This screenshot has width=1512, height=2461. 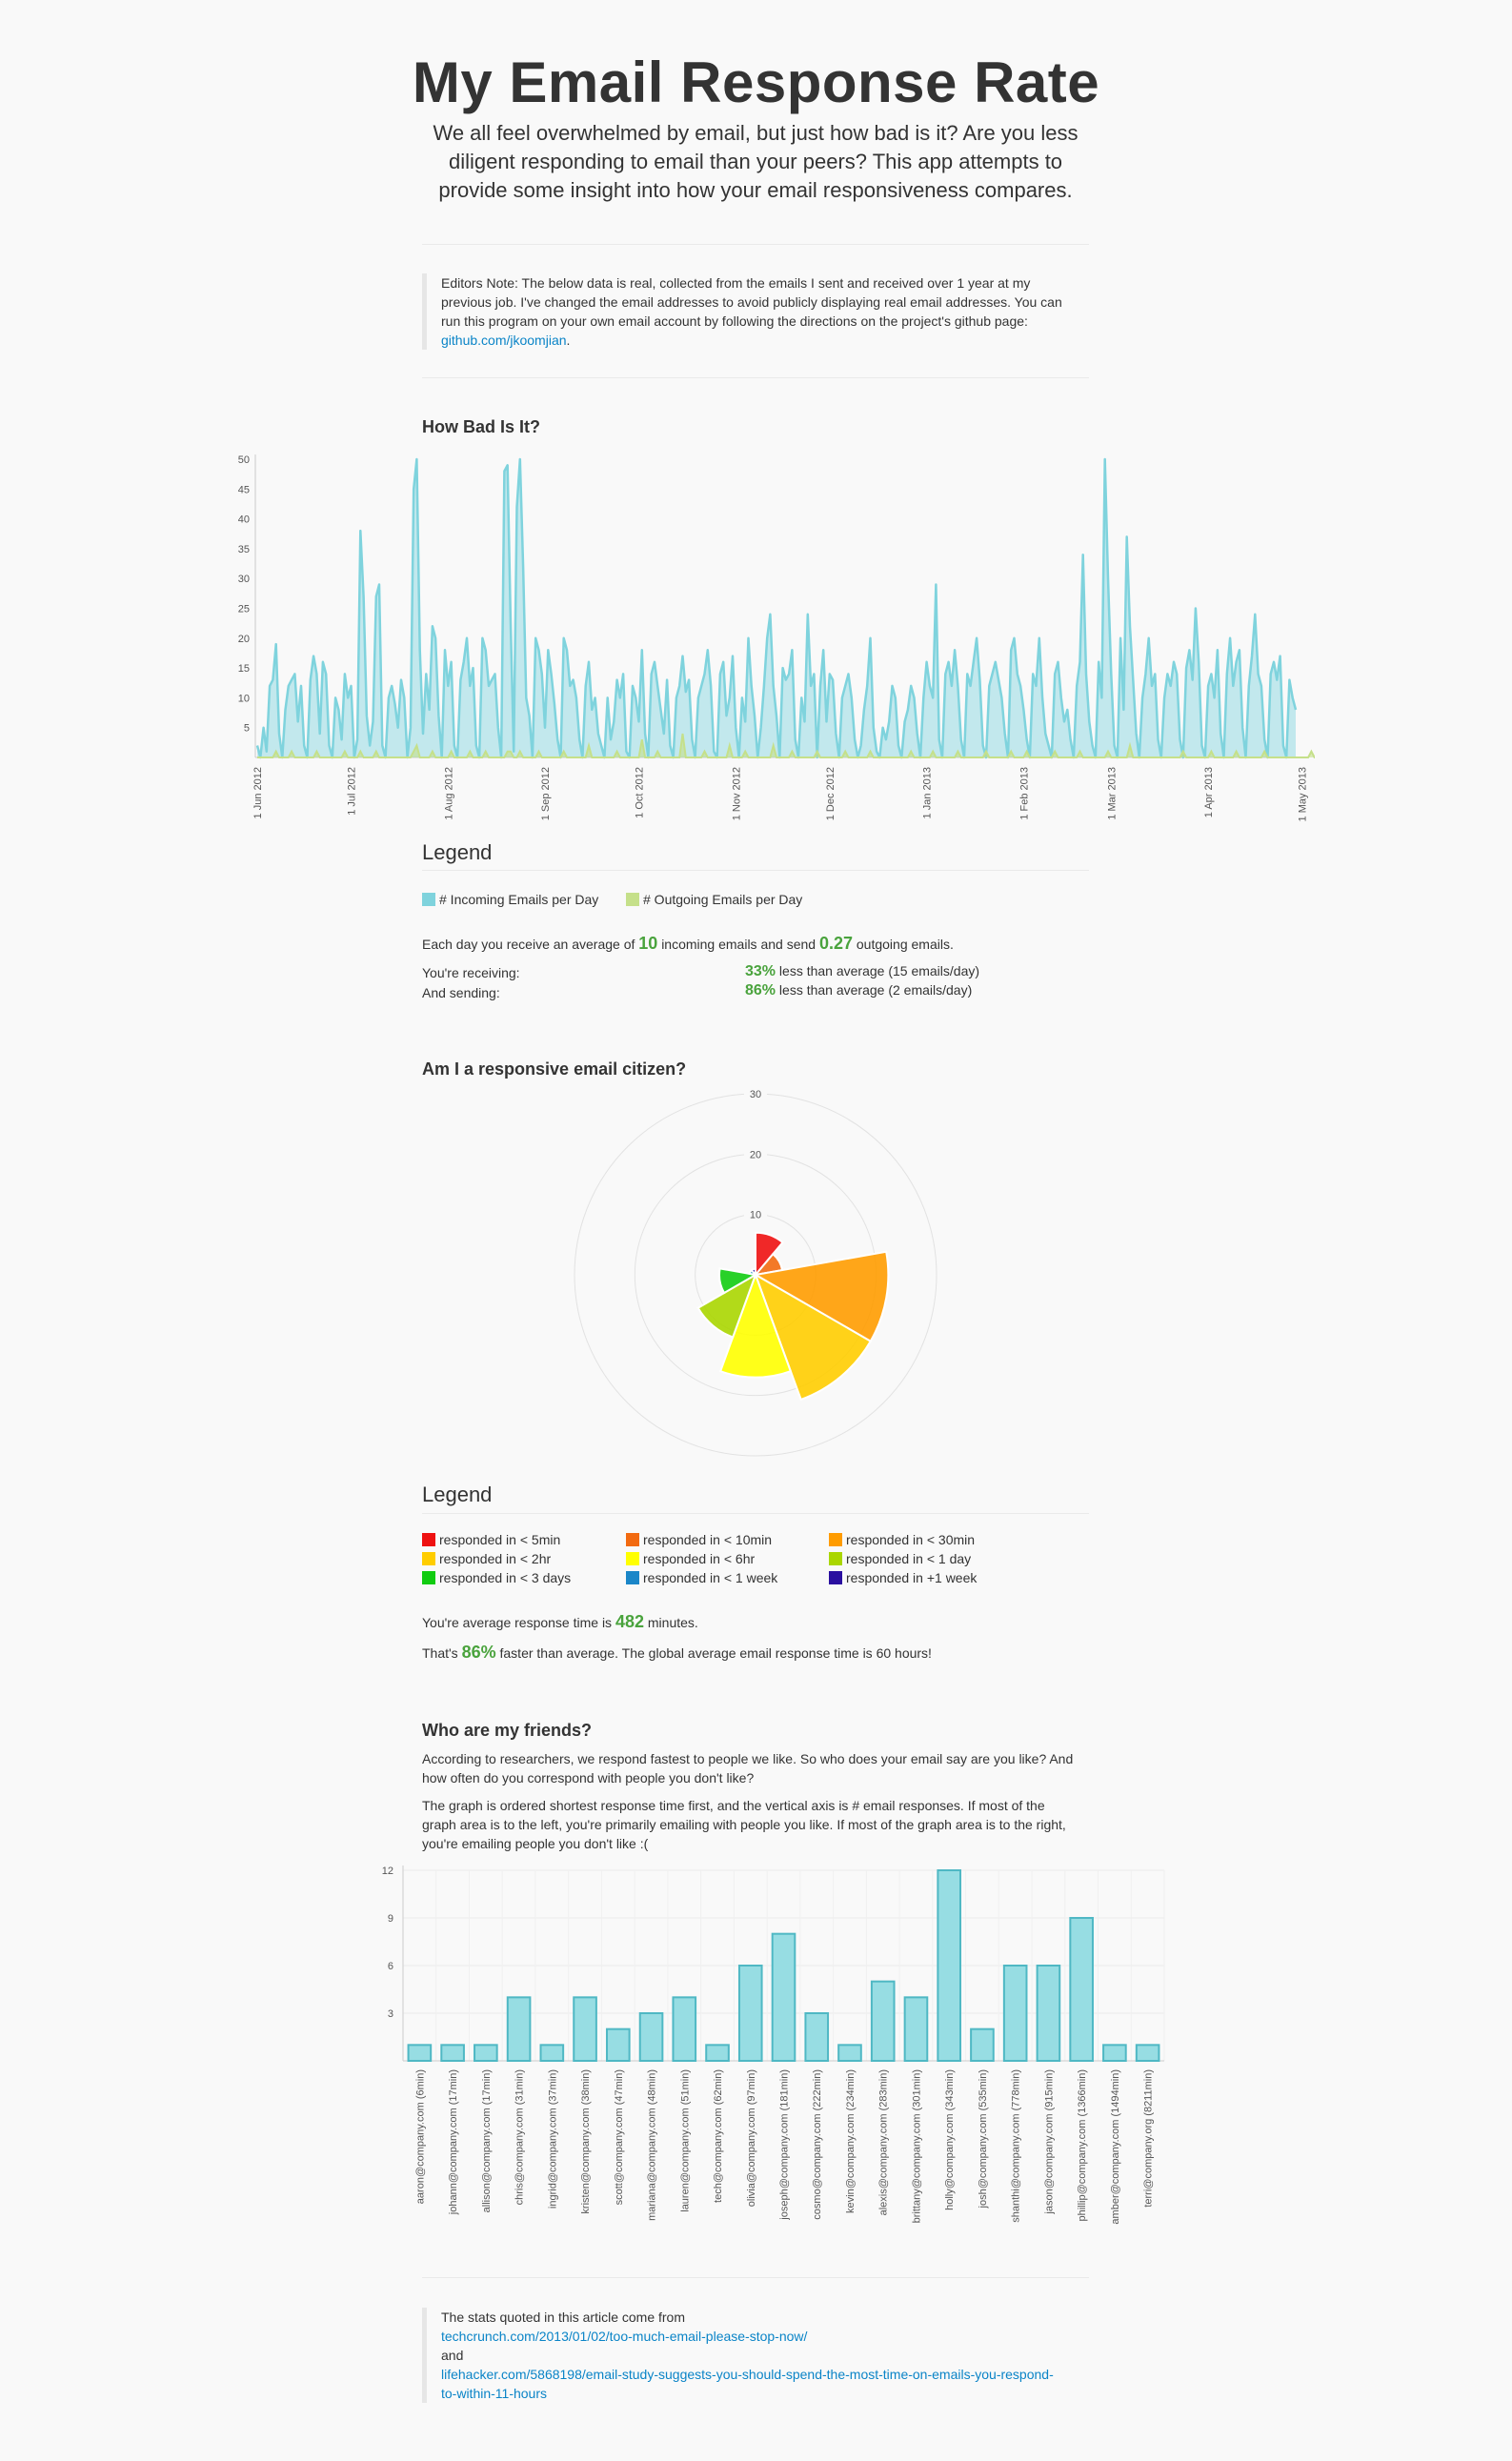 I want to click on outgoing-line, so click(x=786, y=745).